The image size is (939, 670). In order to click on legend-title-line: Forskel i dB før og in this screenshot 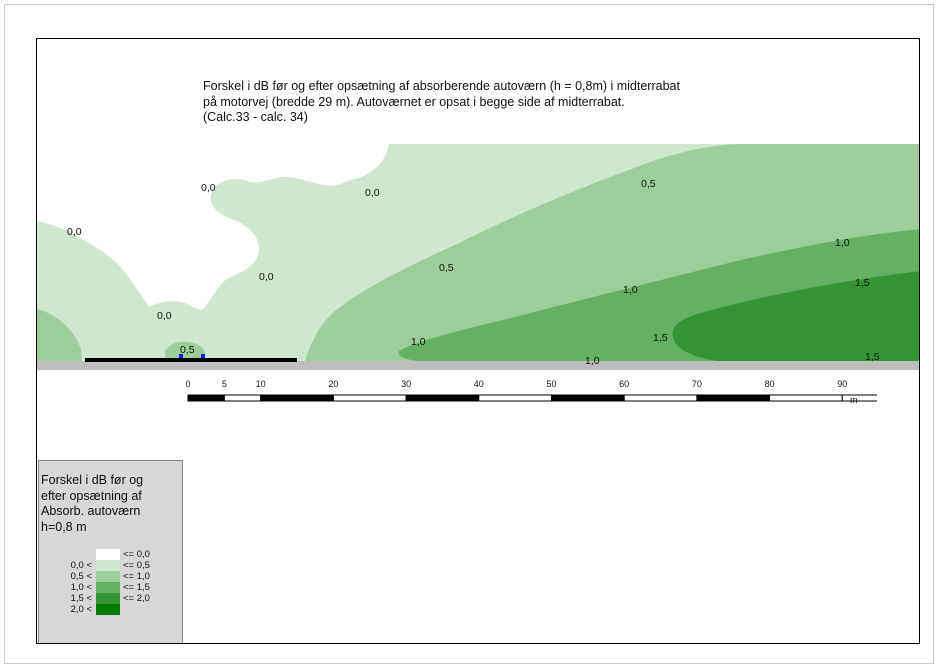, I will do `click(92, 480)`.